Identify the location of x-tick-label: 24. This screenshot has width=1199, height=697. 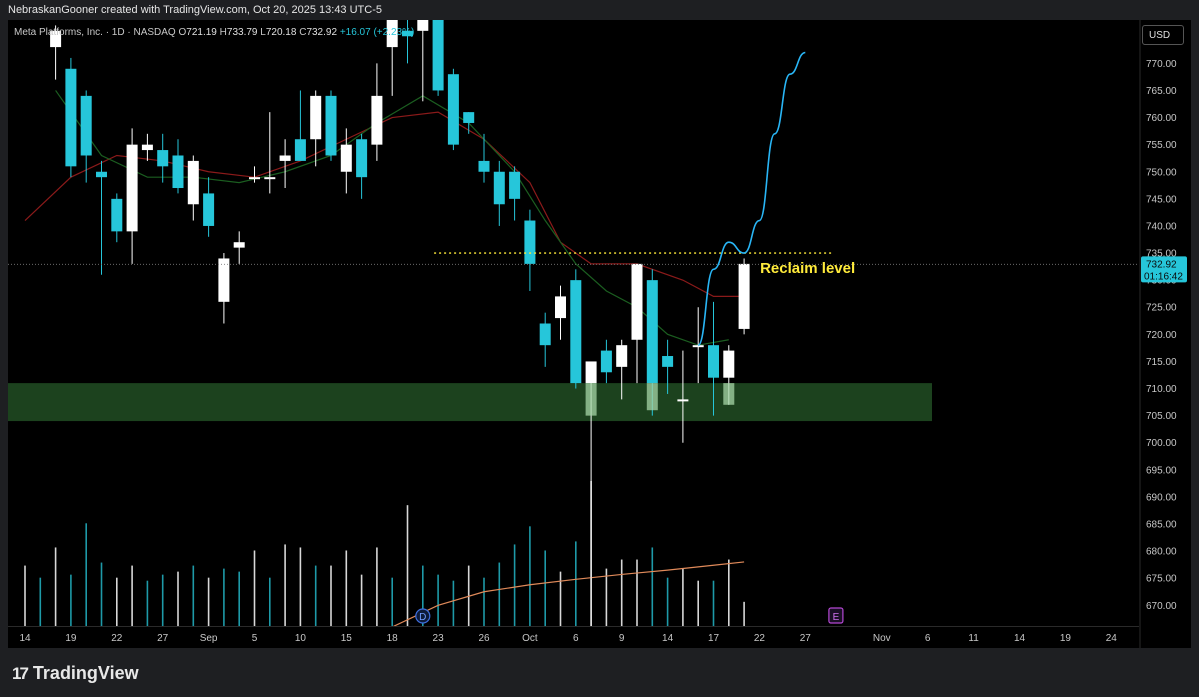
(1112, 638).